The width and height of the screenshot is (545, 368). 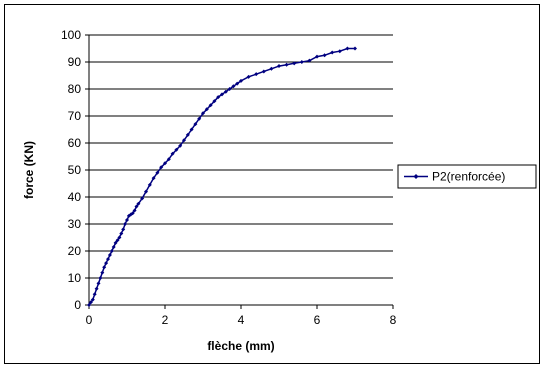 What do you see at coordinates (317, 320) in the screenshot?
I see `x-tick-label: 6` at bounding box center [317, 320].